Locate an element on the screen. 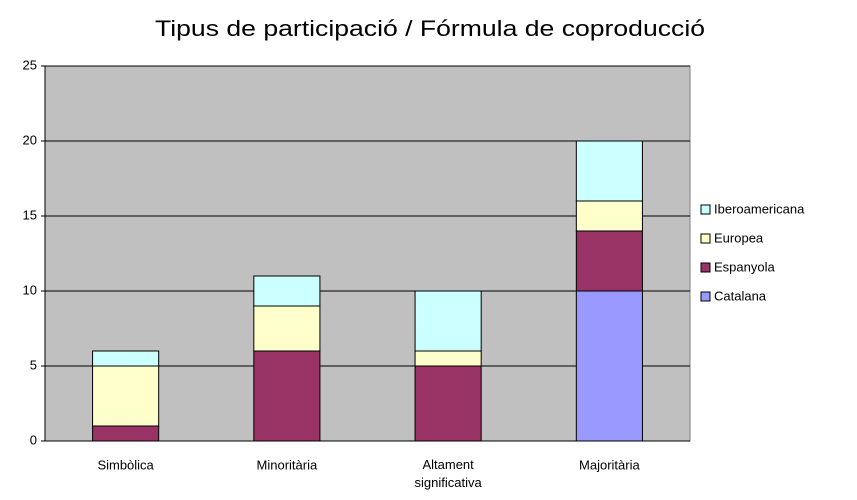 Image resolution: width=857 pixels, height=500 pixels. legend-label: Catalana is located at coordinates (740, 295).